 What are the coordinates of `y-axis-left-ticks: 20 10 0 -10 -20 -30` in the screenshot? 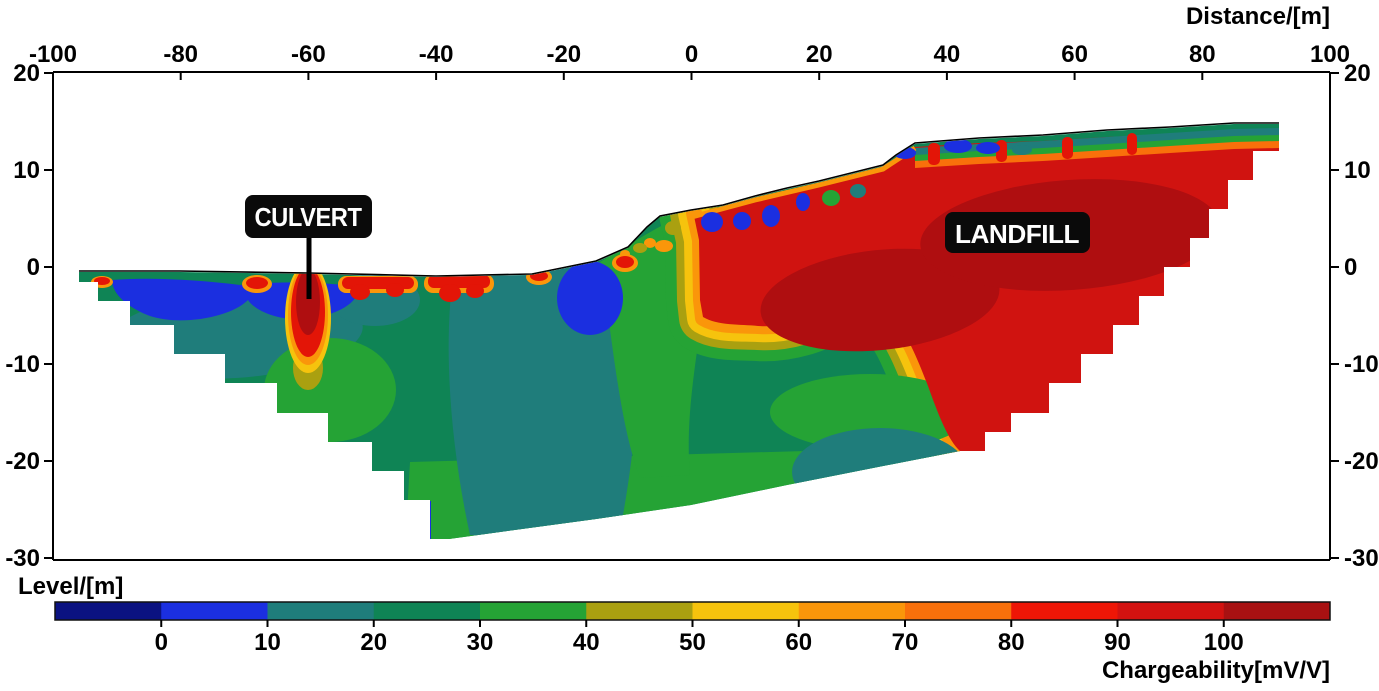 It's located at (29, 316).